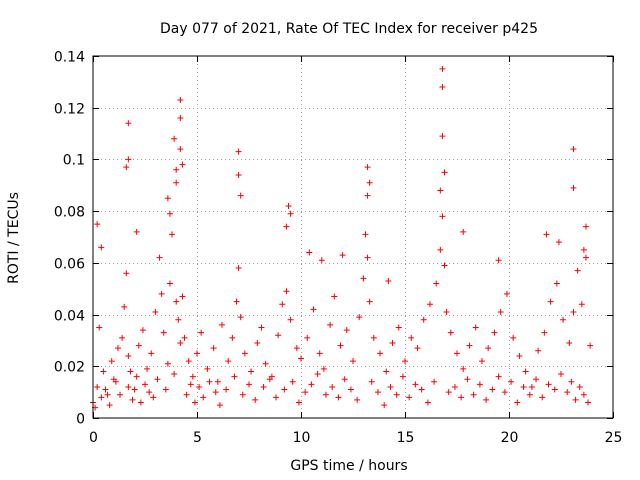 This screenshot has width=640, height=480. I want to click on y-tick-label: 0.1, so click(74, 161).